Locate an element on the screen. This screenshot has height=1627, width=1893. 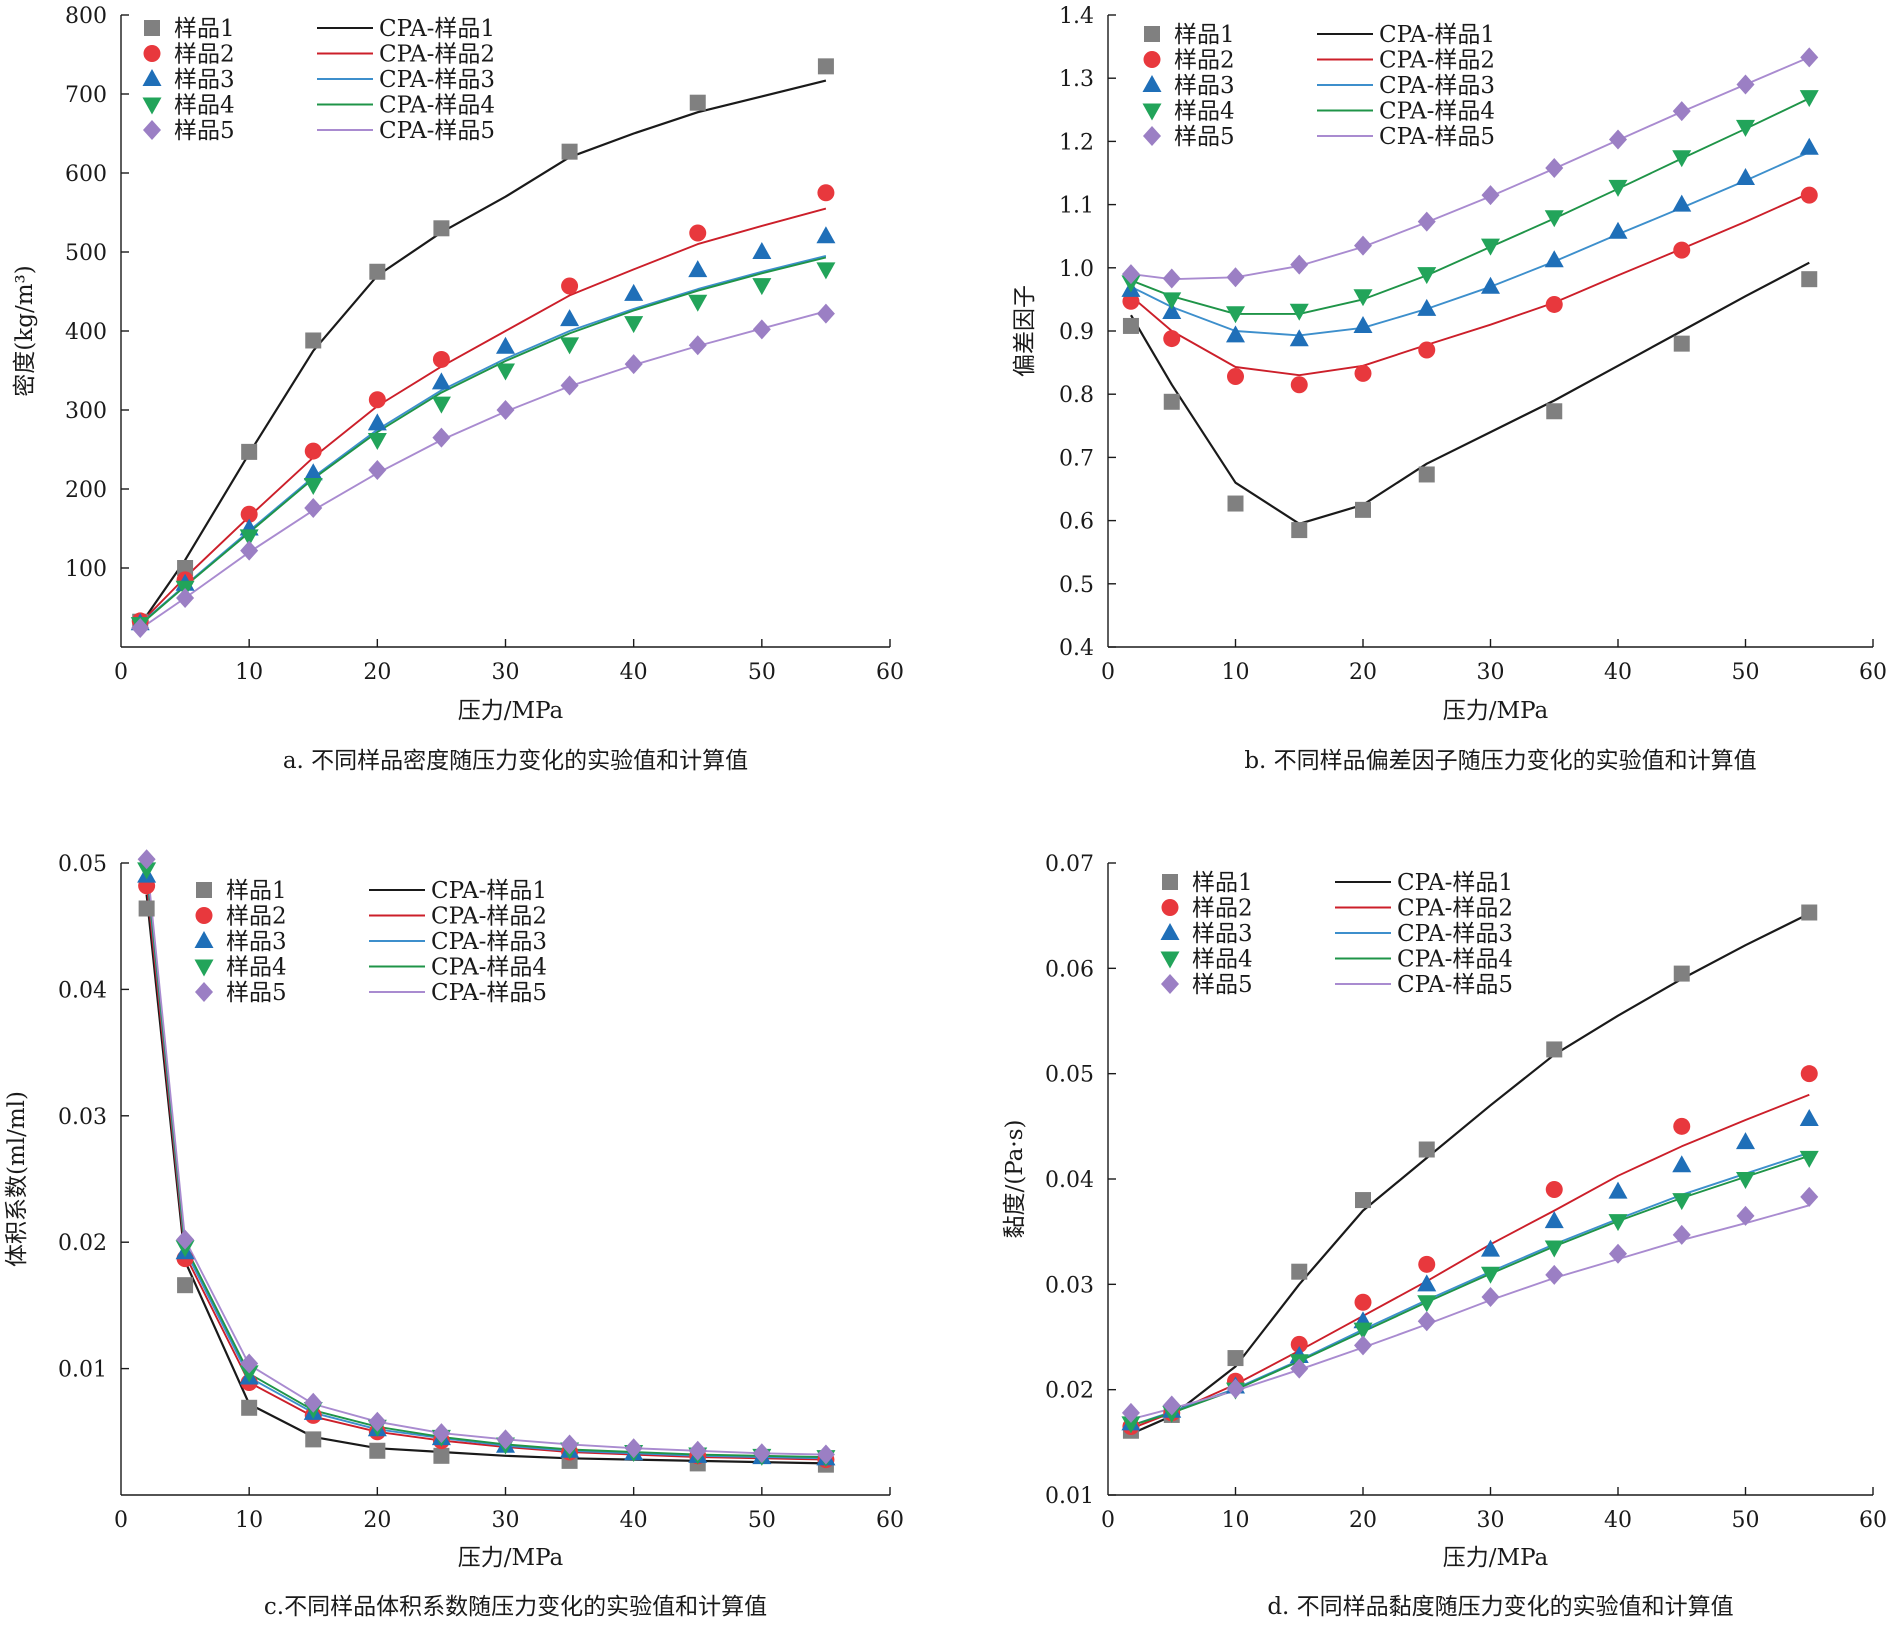
x-tick-label: 10 is located at coordinates (1236, 1520).